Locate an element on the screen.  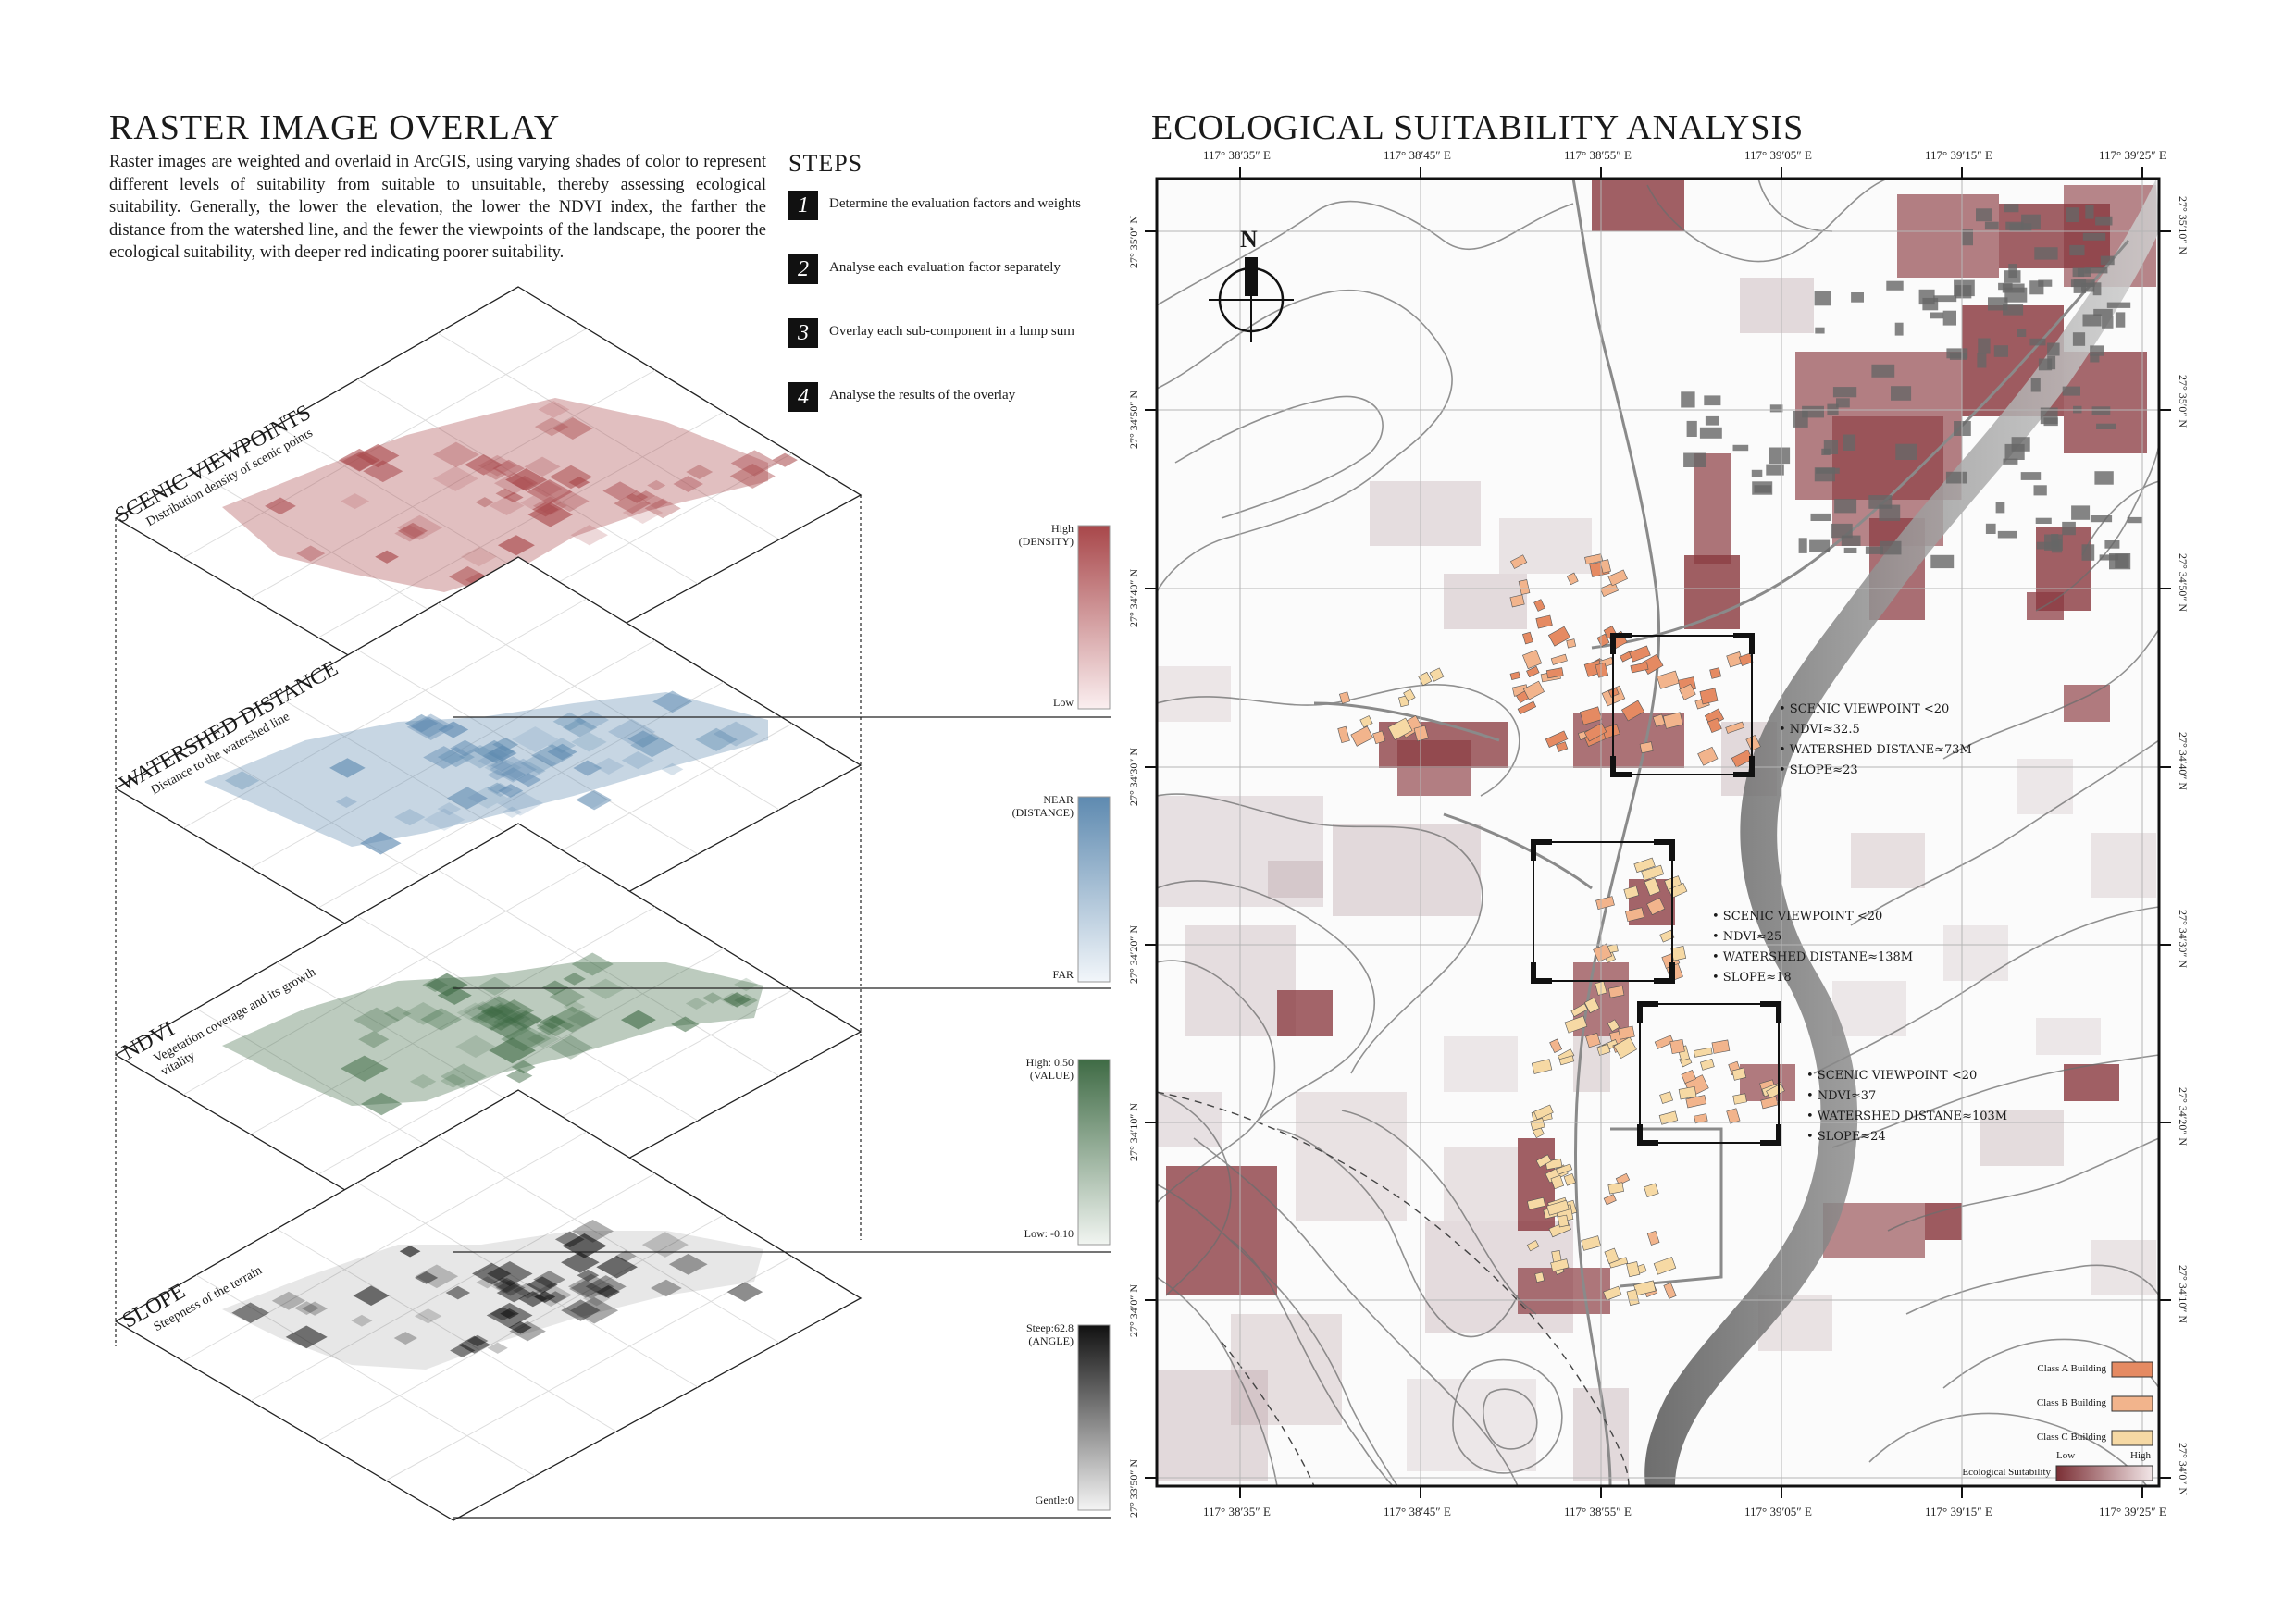
lon-label-bottom: 117° 38′35″ E is located at coordinates (1237, 1512).